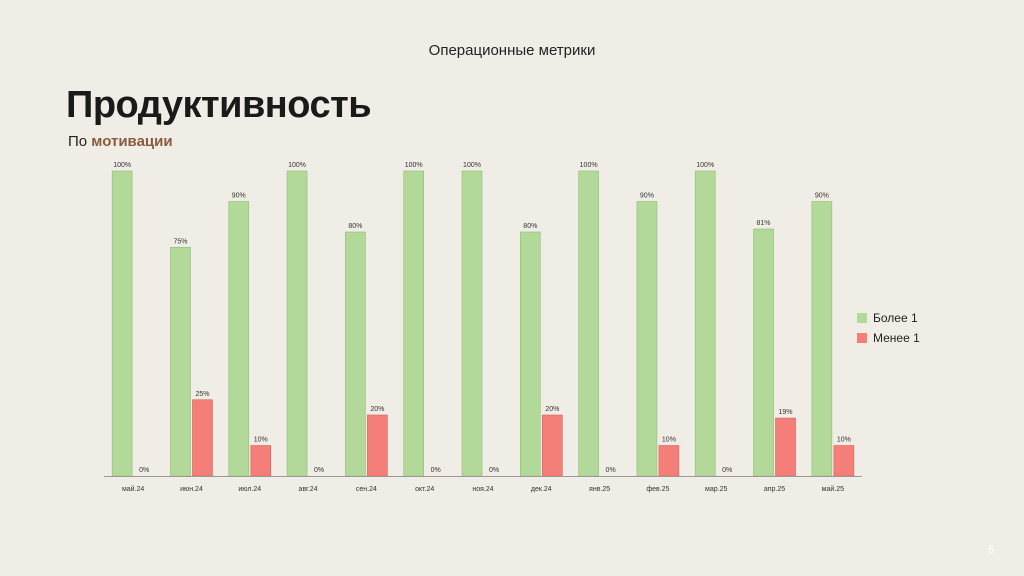  What do you see at coordinates (862, 338) in the screenshot?
I see `legend-swatch-less` at bounding box center [862, 338].